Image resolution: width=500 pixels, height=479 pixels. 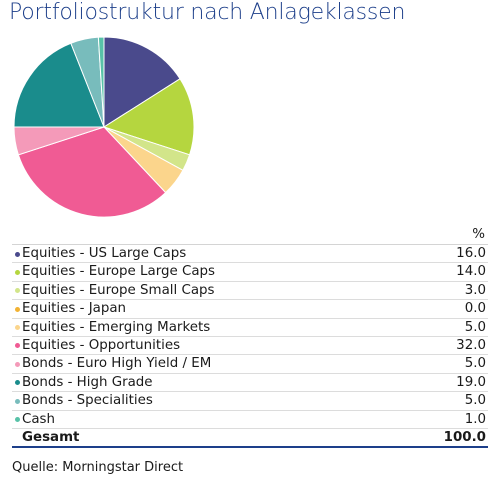 I want to click on legend-value: 32.0, so click(x=471, y=345).